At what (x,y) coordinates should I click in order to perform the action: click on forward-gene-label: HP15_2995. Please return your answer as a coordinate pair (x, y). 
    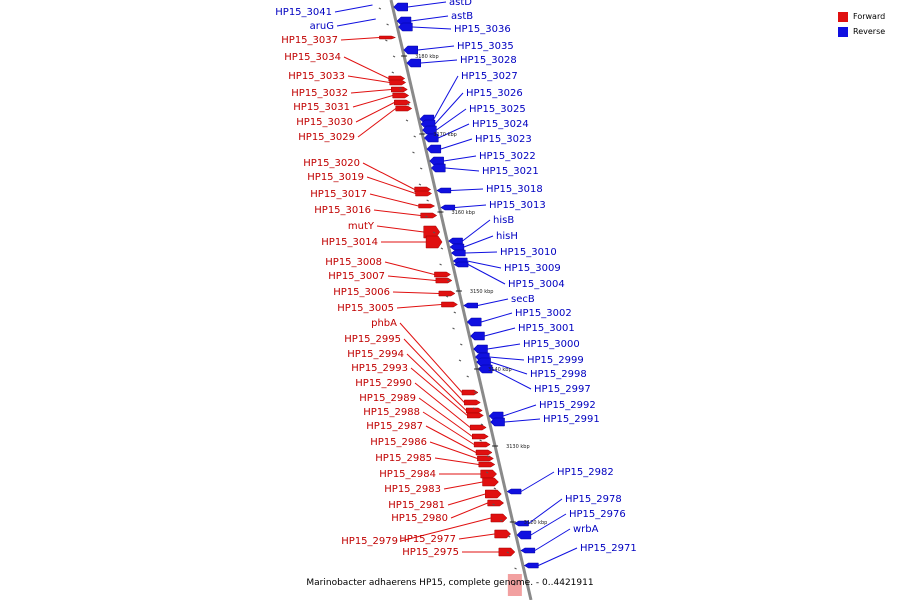
    Looking at the image, I should click on (372, 339).